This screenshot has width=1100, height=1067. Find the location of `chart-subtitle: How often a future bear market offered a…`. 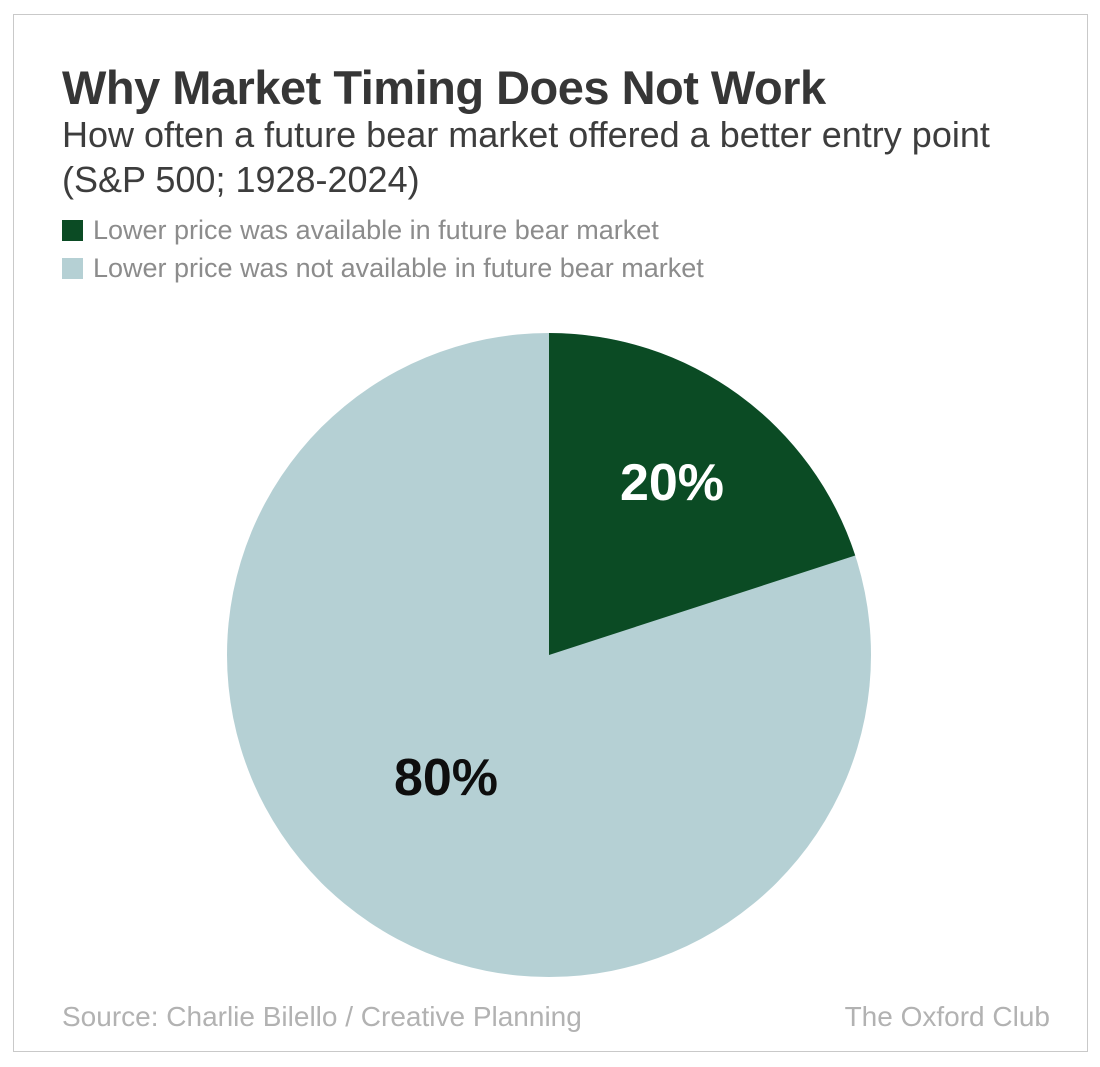

chart-subtitle: How often a future bear market offered a… is located at coordinates (526, 157).